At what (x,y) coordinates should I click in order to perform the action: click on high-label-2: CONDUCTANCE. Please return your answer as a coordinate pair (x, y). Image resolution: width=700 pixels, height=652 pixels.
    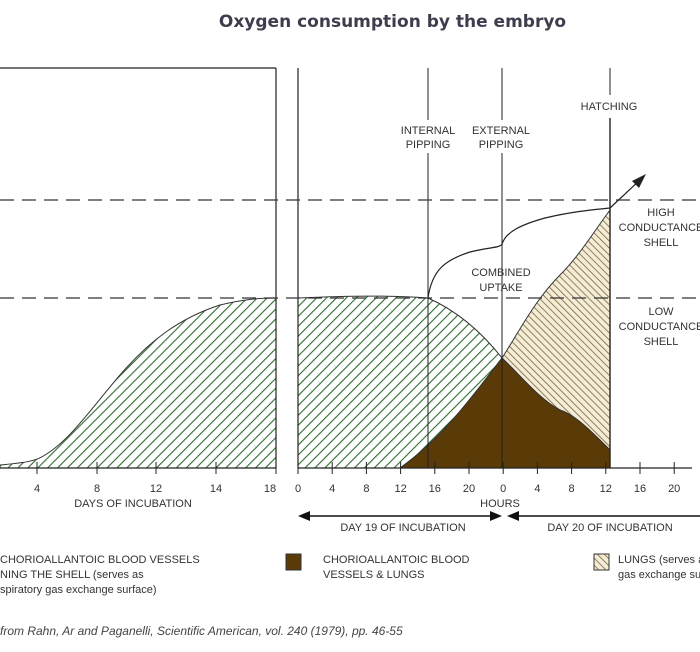
    Looking at the image, I should click on (659, 228).